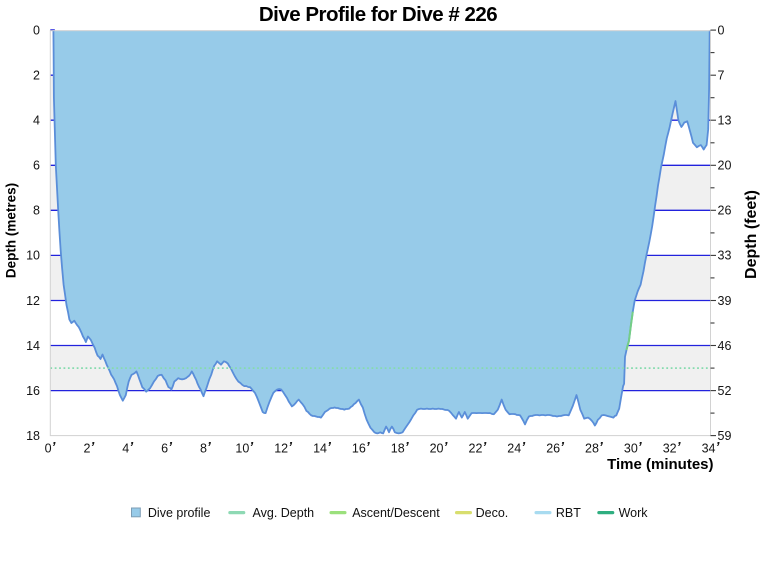 This screenshot has height=585, width=760. I want to click on svg-text: 7, so click(721, 76).